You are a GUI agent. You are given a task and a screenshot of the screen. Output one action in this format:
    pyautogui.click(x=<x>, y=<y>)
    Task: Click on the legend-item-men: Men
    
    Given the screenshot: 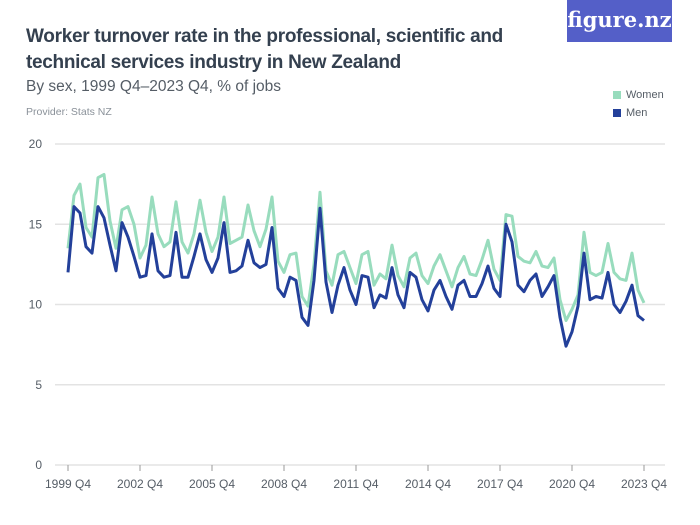 What is the action you would take?
    pyautogui.click(x=630, y=113)
    